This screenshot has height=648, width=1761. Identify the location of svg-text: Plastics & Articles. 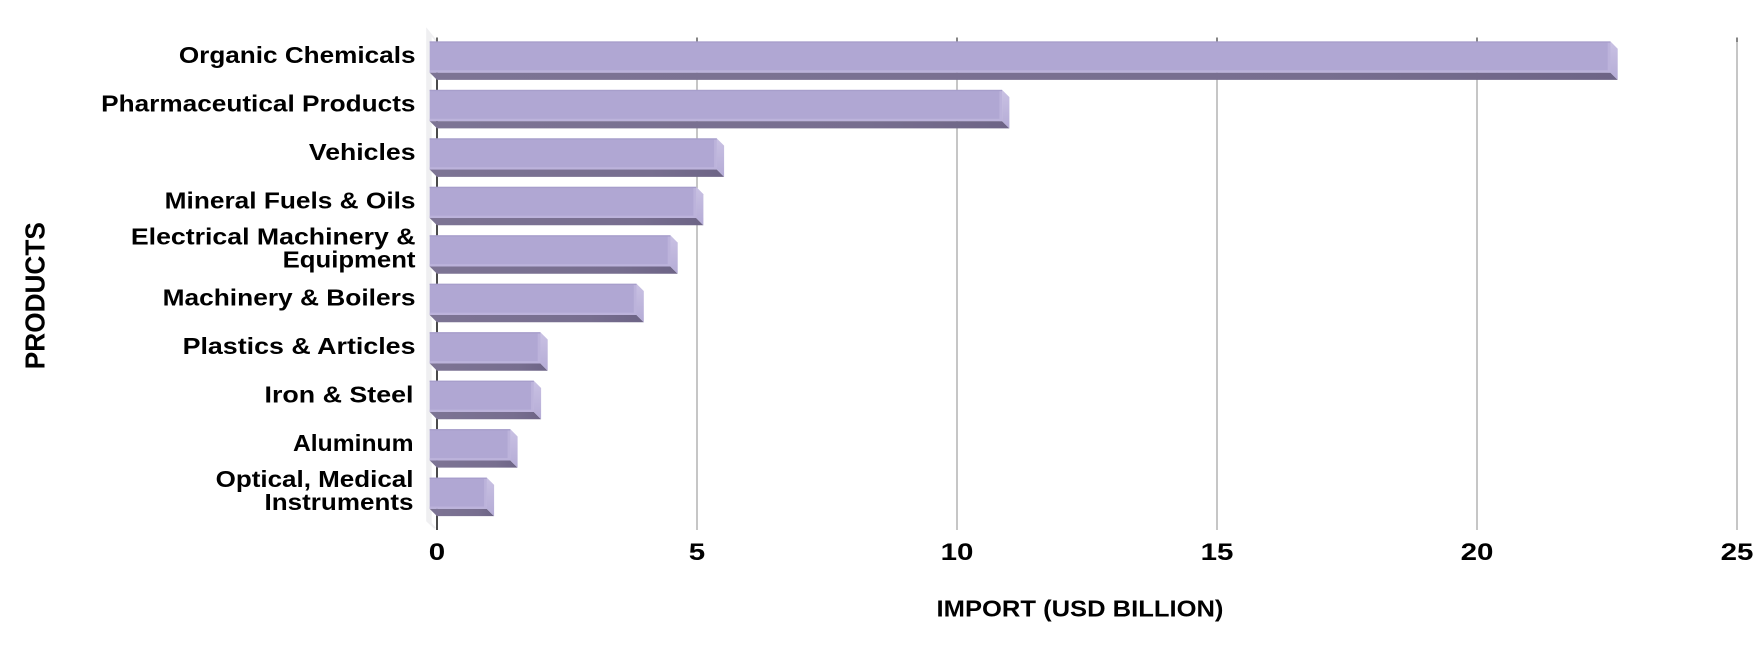
(299, 346).